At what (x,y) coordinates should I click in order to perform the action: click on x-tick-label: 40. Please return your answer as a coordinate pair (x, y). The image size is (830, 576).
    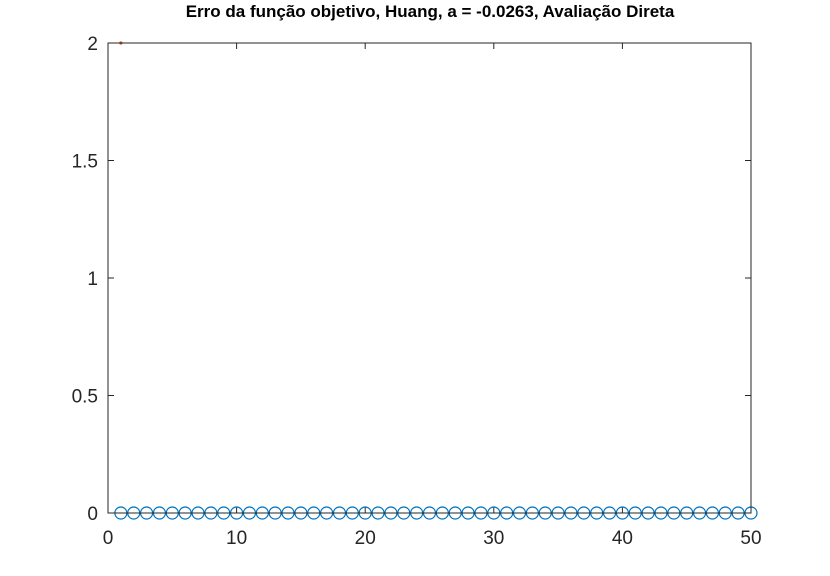
    Looking at the image, I should click on (622, 538).